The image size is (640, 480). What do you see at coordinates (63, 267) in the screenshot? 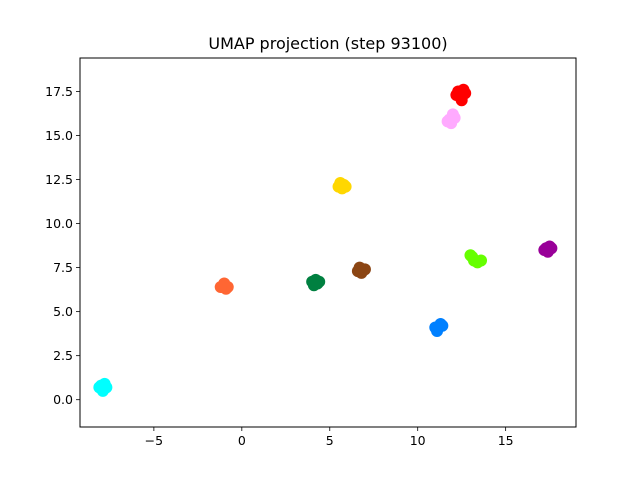
I see `y-tick-label: 7.5` at bounding box center [63, 267].